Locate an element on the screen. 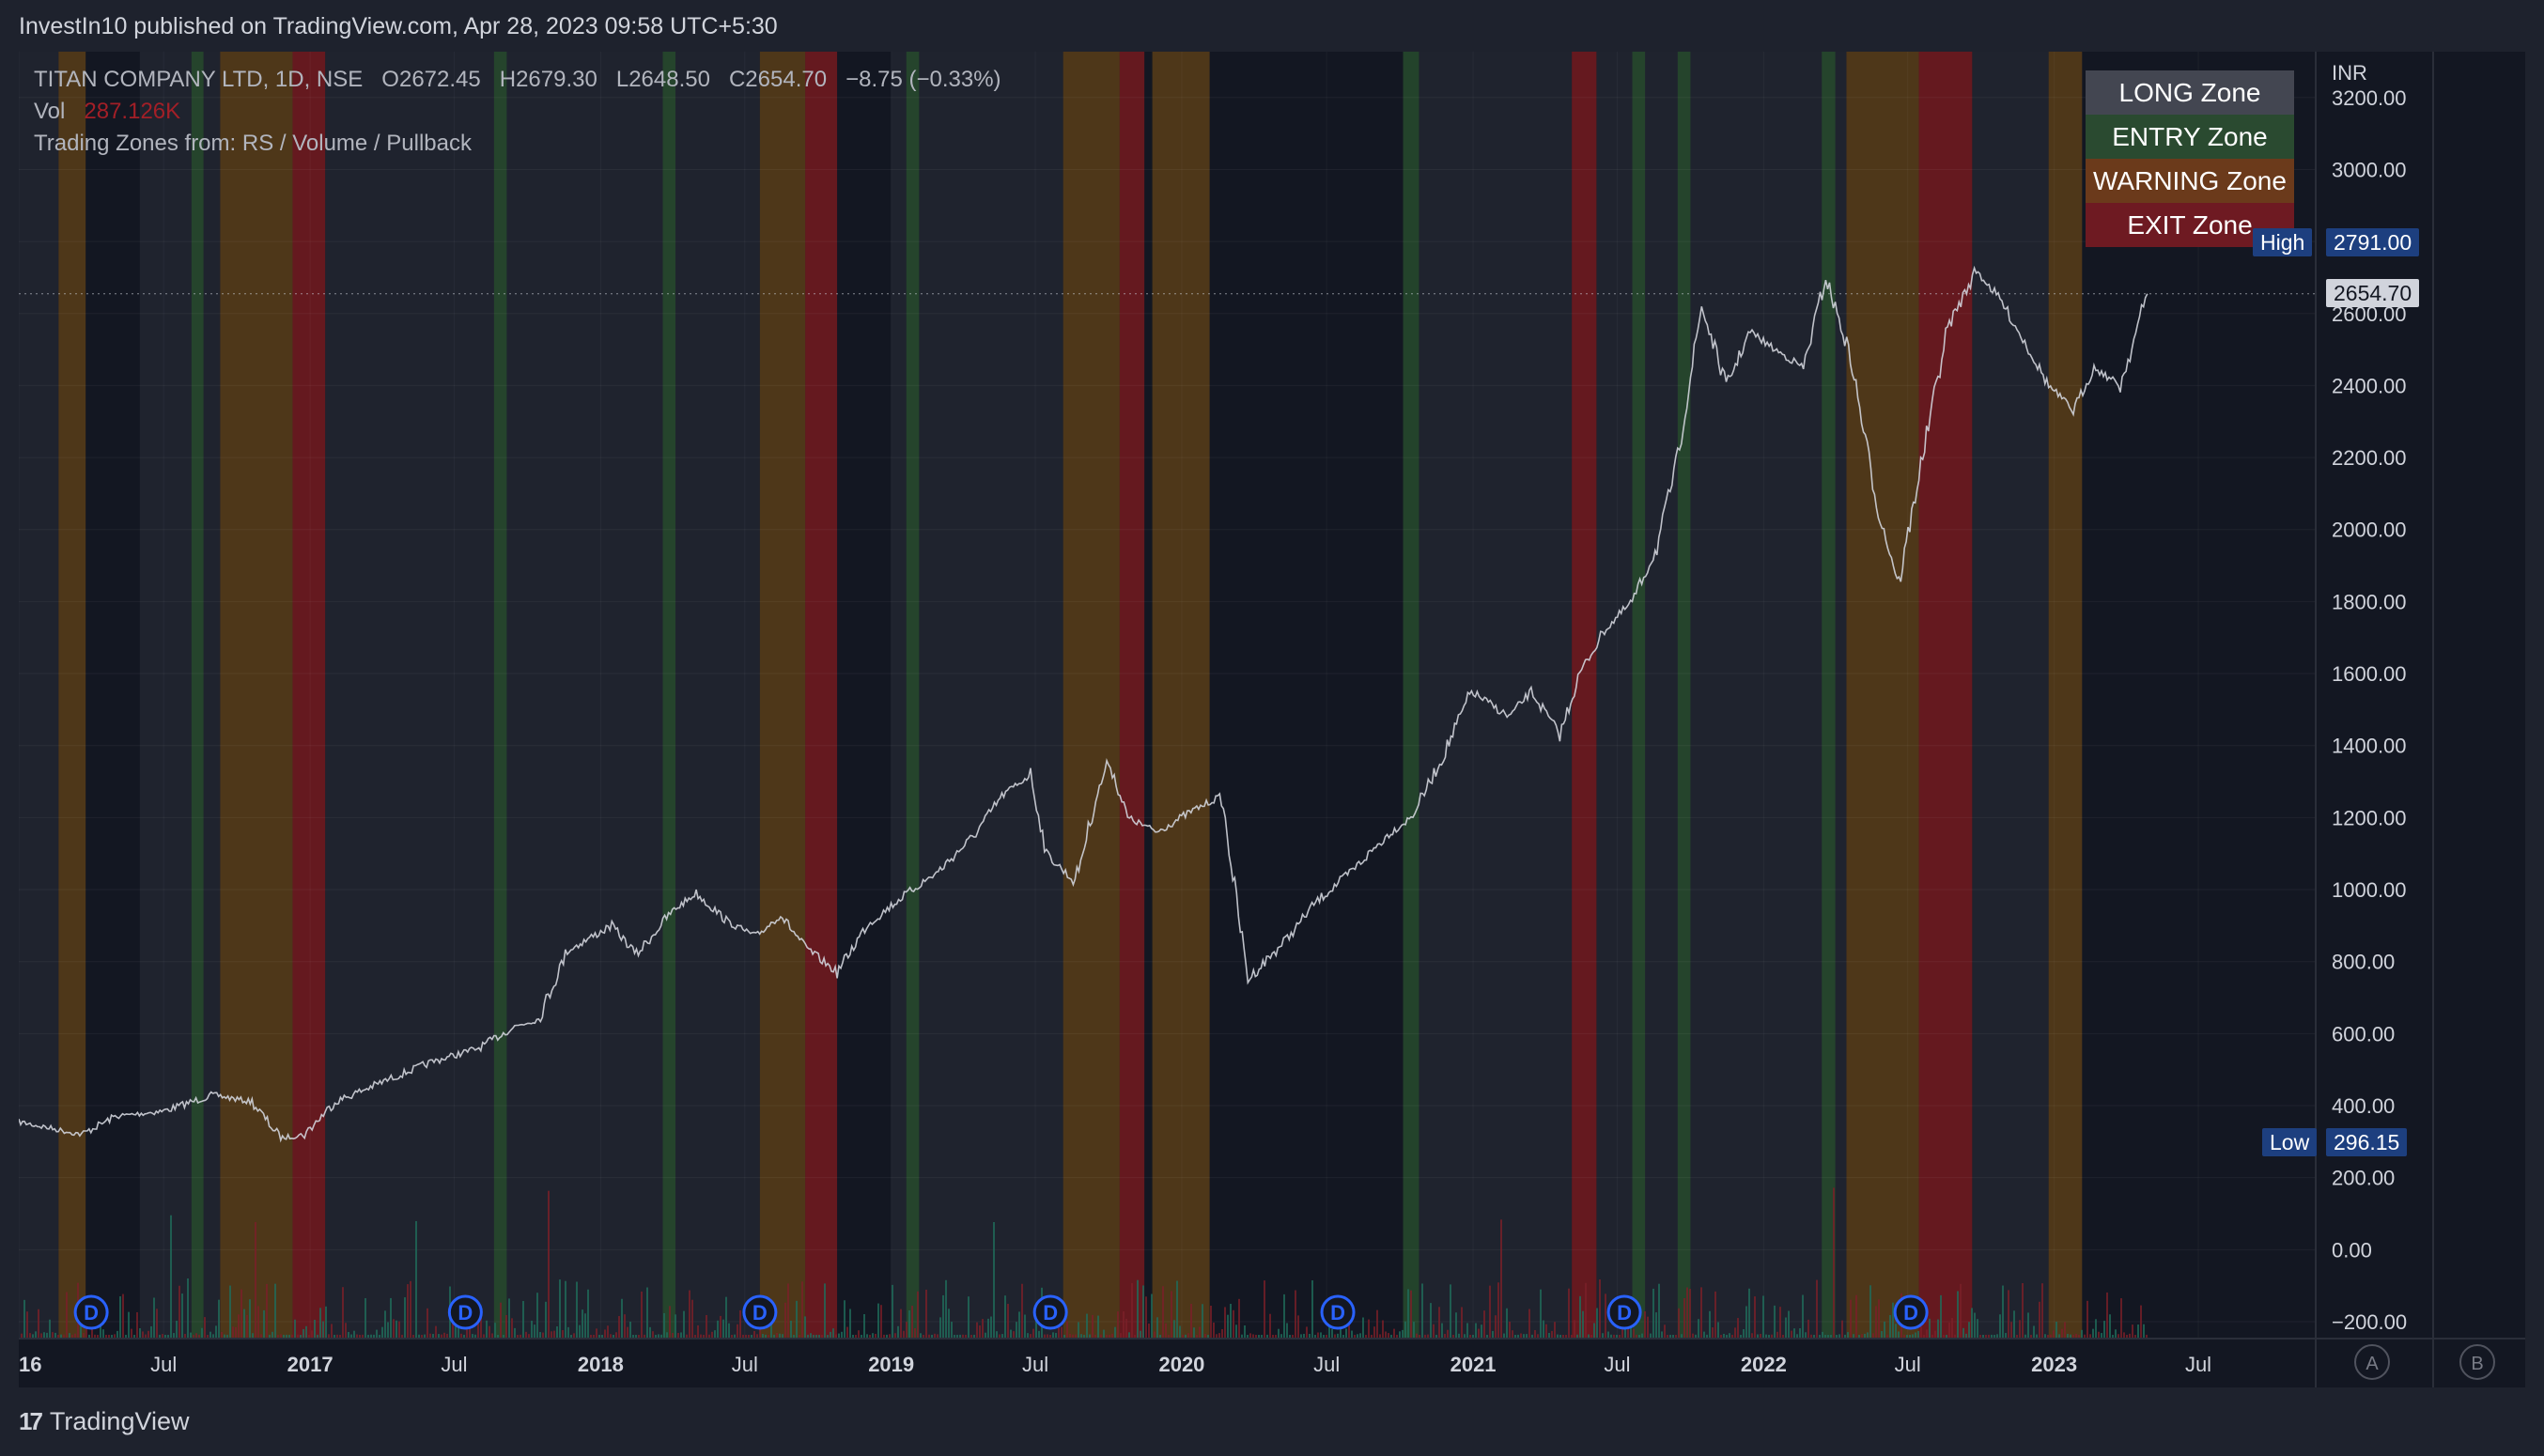  zone-exit is located at coordinates (1584, 695).